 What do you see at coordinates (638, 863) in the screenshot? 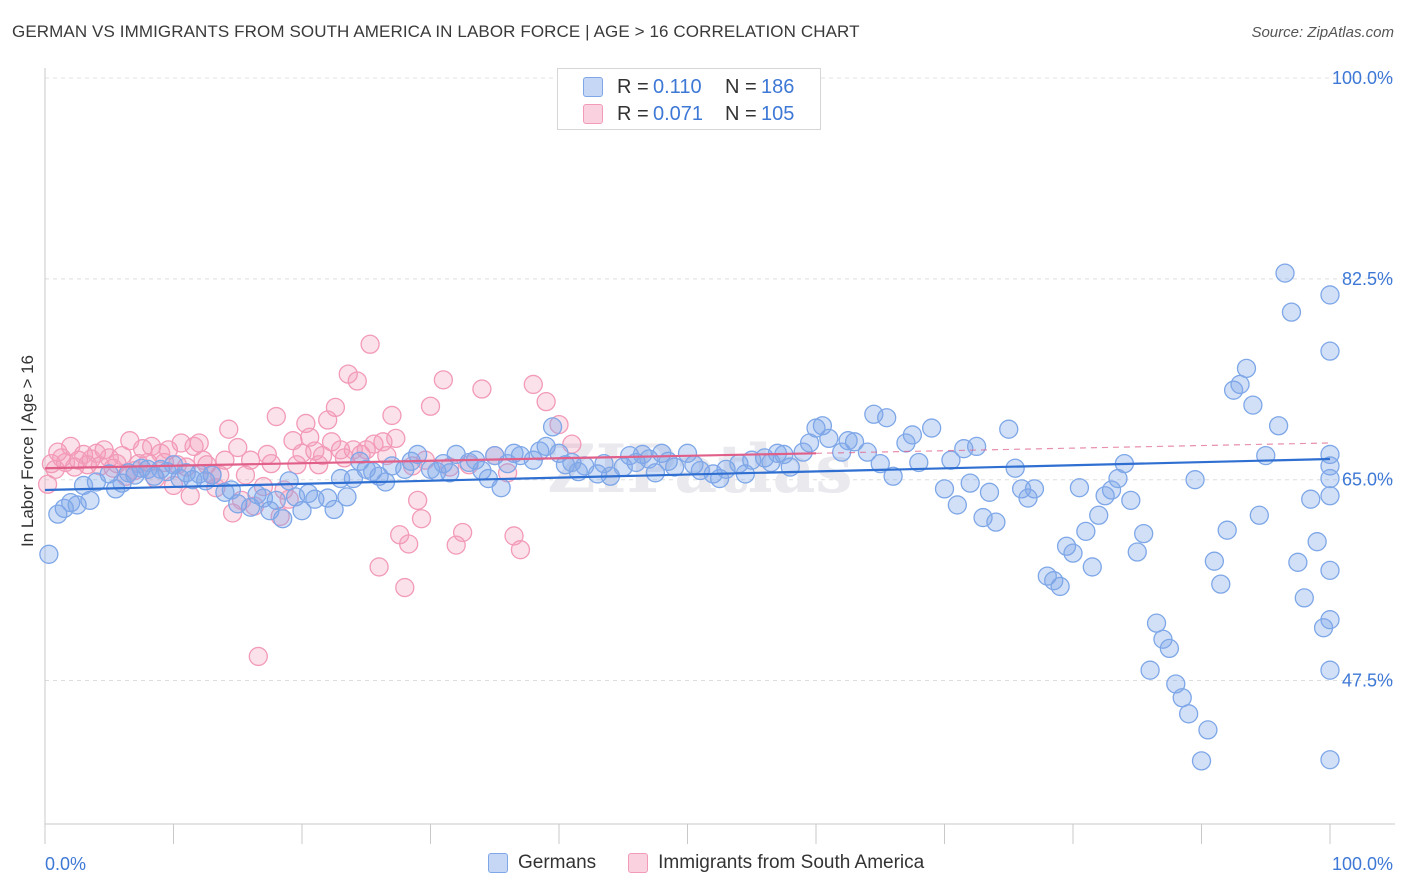
I see `series-swatch-immigrants` at bounding box center [638, 863].